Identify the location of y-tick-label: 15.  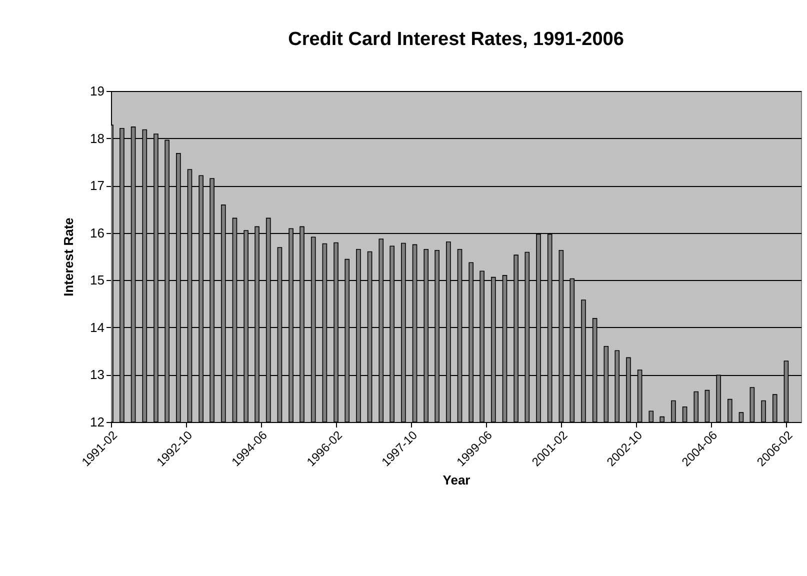
(97, 280).